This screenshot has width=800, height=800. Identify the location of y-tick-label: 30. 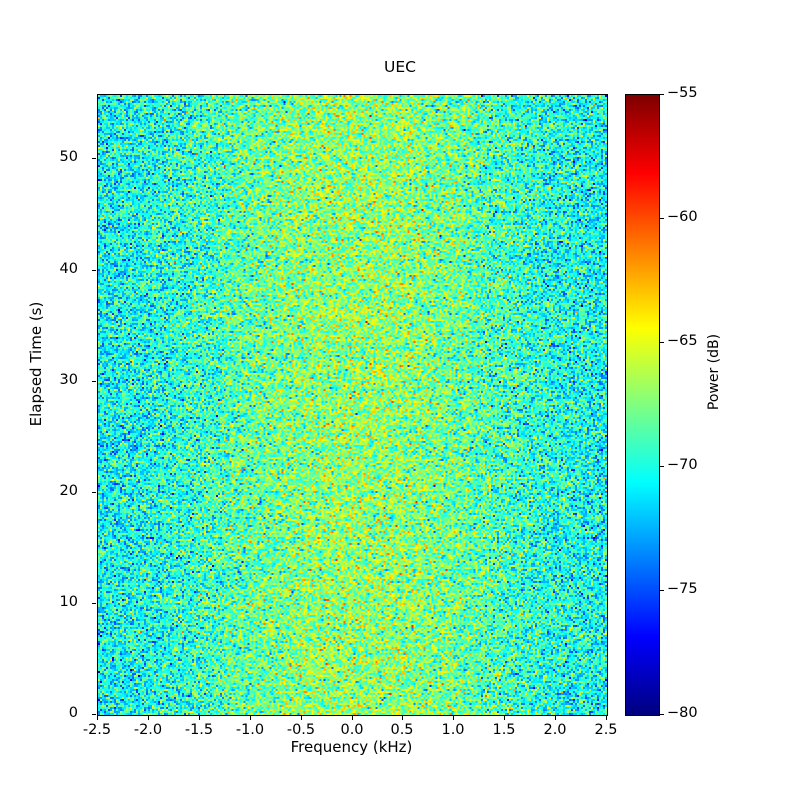
(68, 380).